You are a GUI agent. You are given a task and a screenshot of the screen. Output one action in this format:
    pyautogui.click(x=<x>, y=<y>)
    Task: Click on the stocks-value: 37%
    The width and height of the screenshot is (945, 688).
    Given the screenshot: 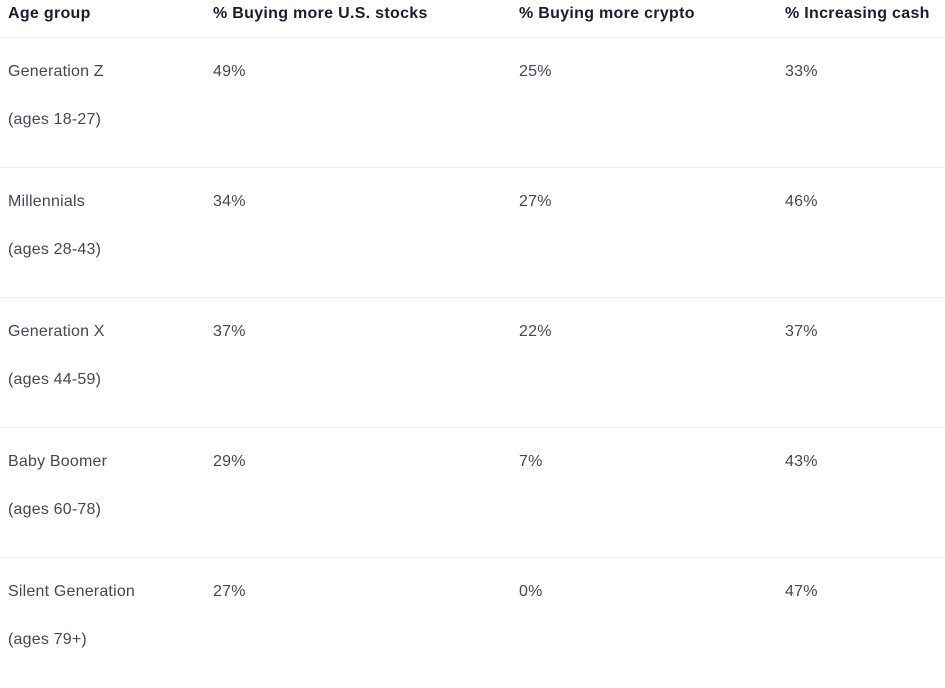 What is the action you would take?
    pyautogui.click(x=229, y=331)
    